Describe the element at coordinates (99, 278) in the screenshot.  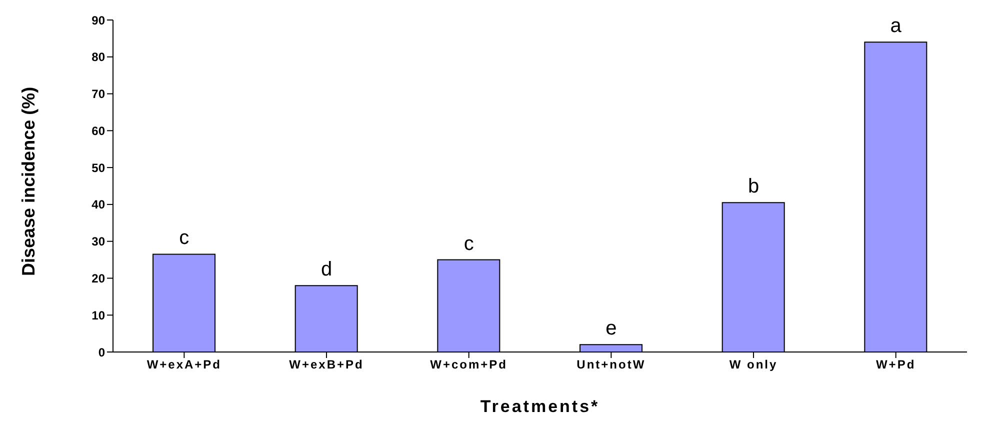
I see `y-tick-label: 20` at that location.